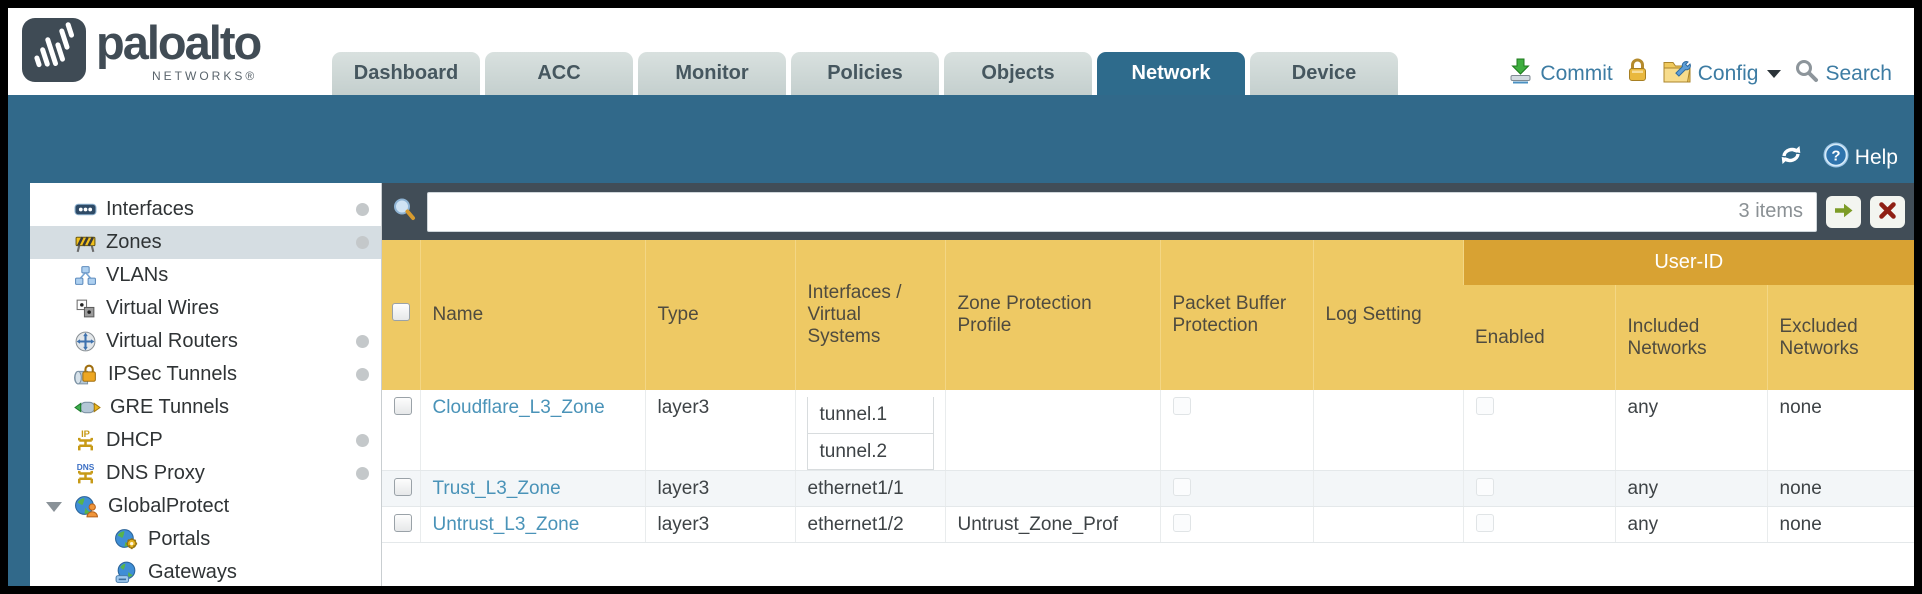 The image size is (1922, 594). I want to click on globalprotect-icon, so click(86, 506).